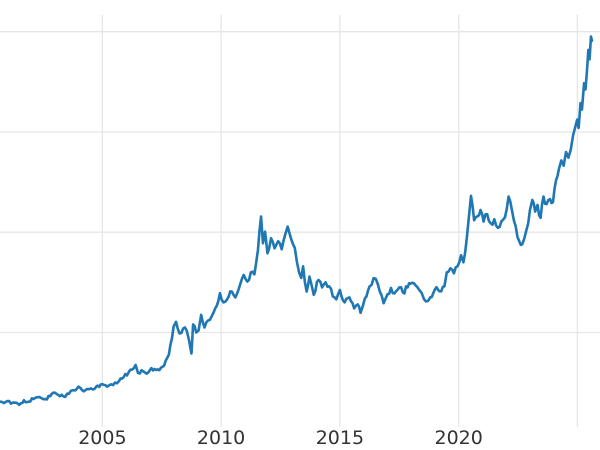 The width and height of the screenshot is (600, 450). What do you see at coordinates (340, 438) in the screenshot?
I see `x-tick-label-2015: 2015` at bounding box center [340, 438].